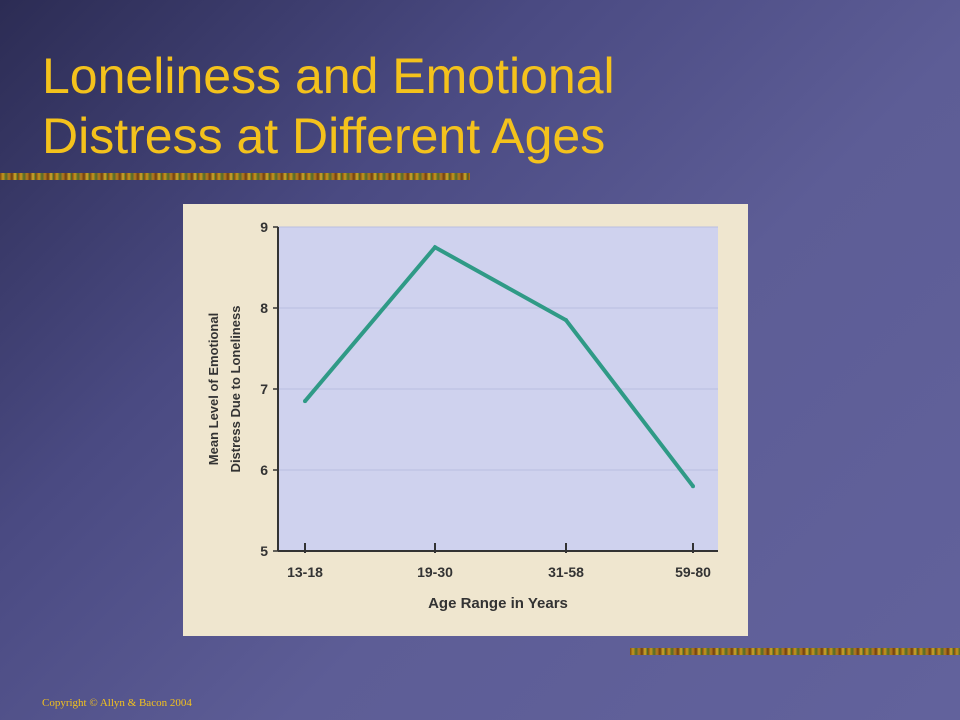  I want to click on x-tick-label-19-30: 19-30, so click(435, 572).